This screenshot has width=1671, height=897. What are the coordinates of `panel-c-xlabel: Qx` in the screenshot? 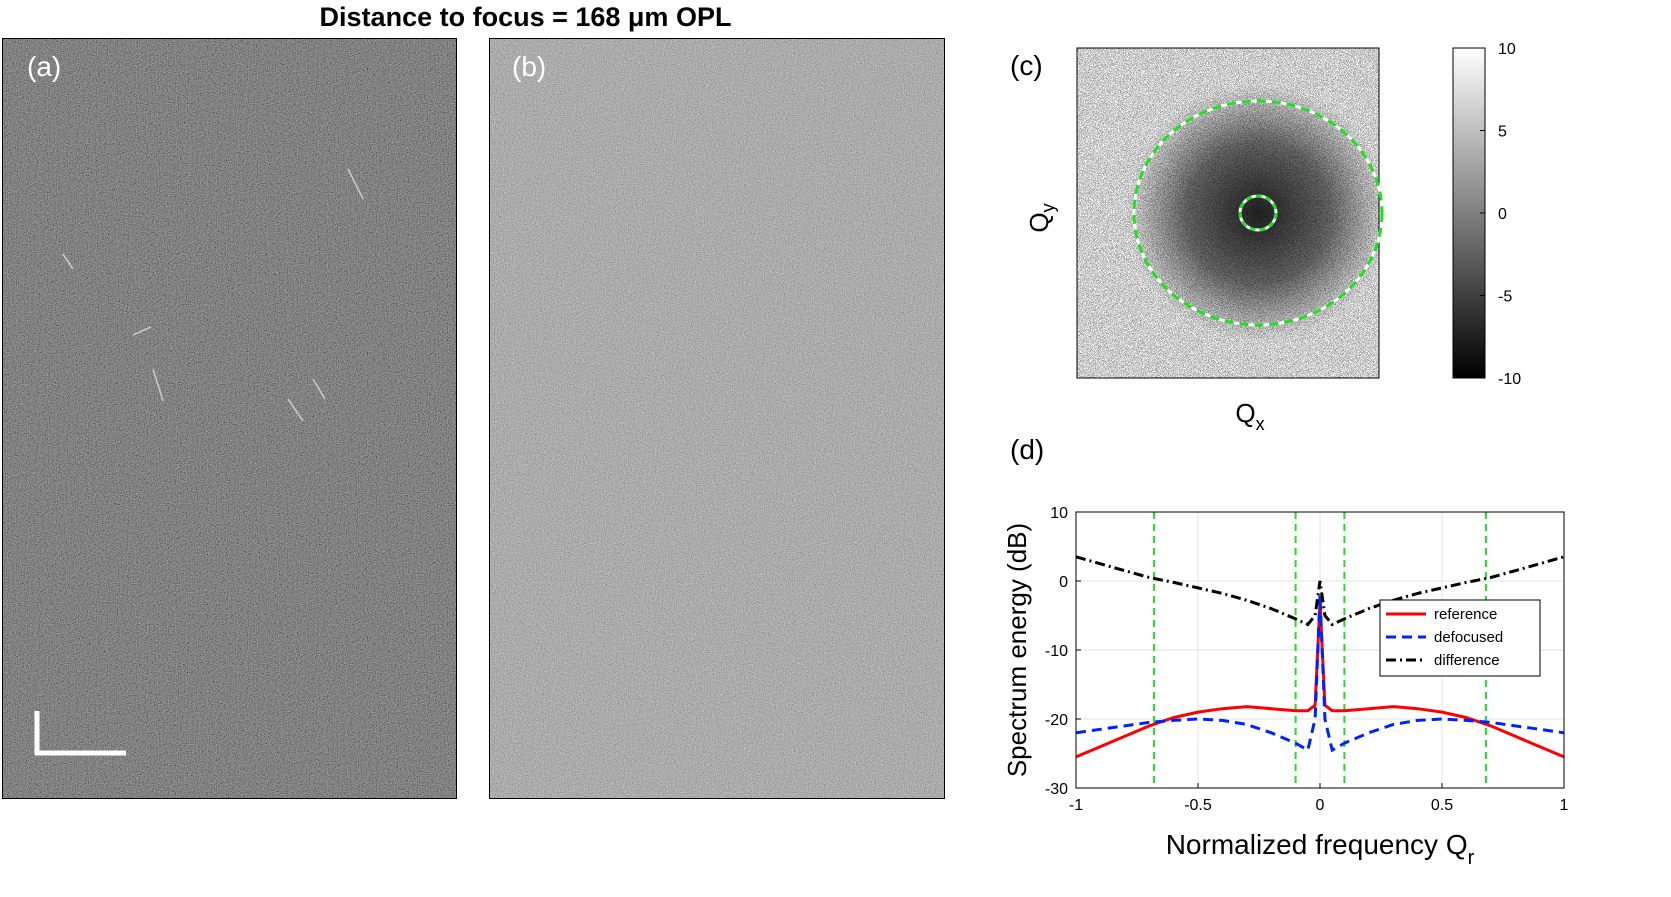 It's located at (1249, 416).